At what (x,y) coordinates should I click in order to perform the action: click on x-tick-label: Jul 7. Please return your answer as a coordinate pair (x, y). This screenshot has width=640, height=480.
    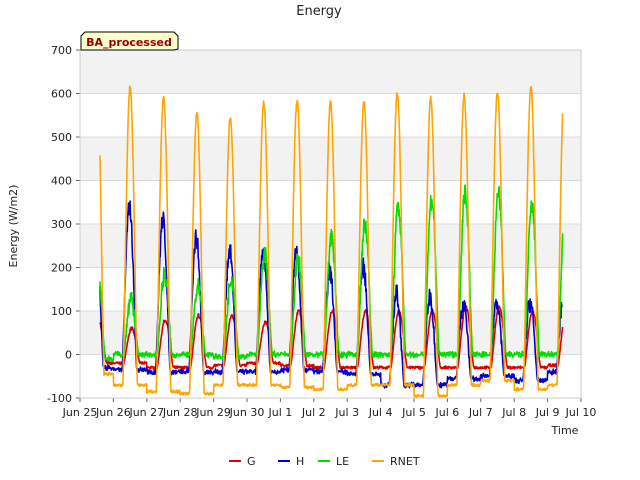
    Looking at the image, I should click on (480, 412).